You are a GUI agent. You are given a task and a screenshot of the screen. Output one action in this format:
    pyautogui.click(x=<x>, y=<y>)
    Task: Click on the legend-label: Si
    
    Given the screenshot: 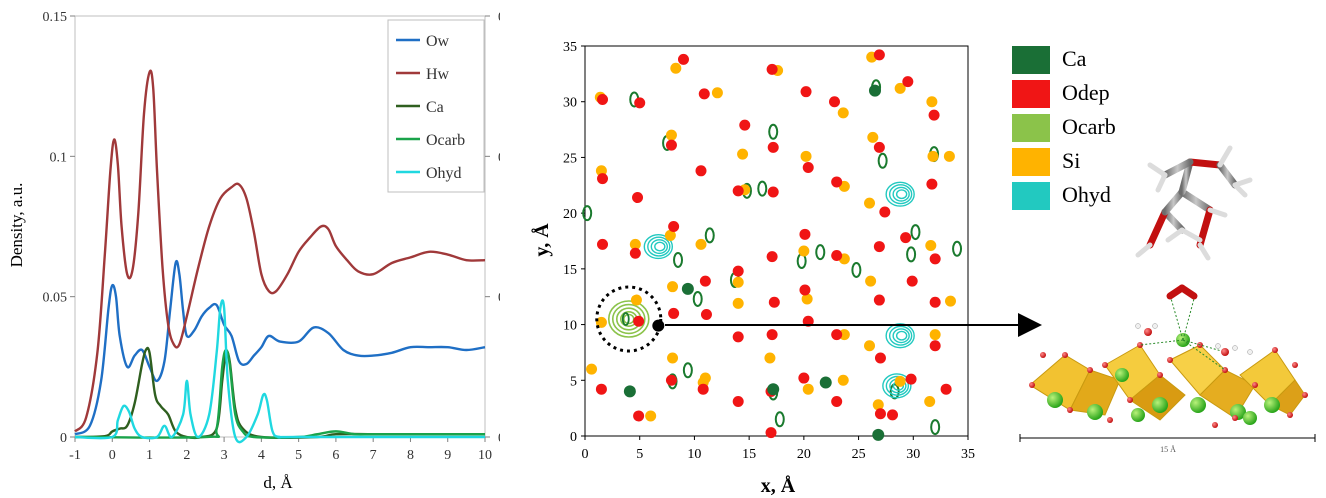 What is the action you would take?
    pyautogui.click(x=1071, y=160)
    